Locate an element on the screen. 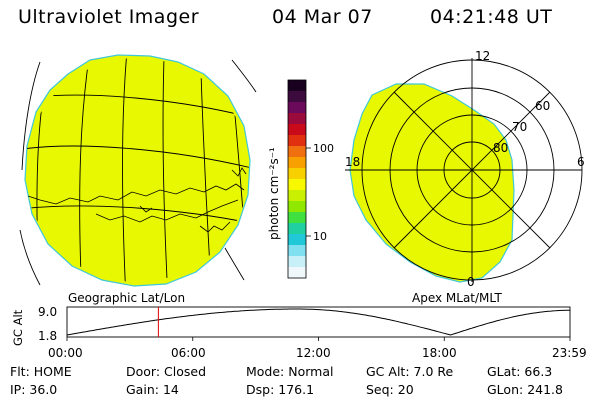 The image size is (600, 400). left-map-projection-label: Geographic Lat/Lon is located at coordinates (126, 298).